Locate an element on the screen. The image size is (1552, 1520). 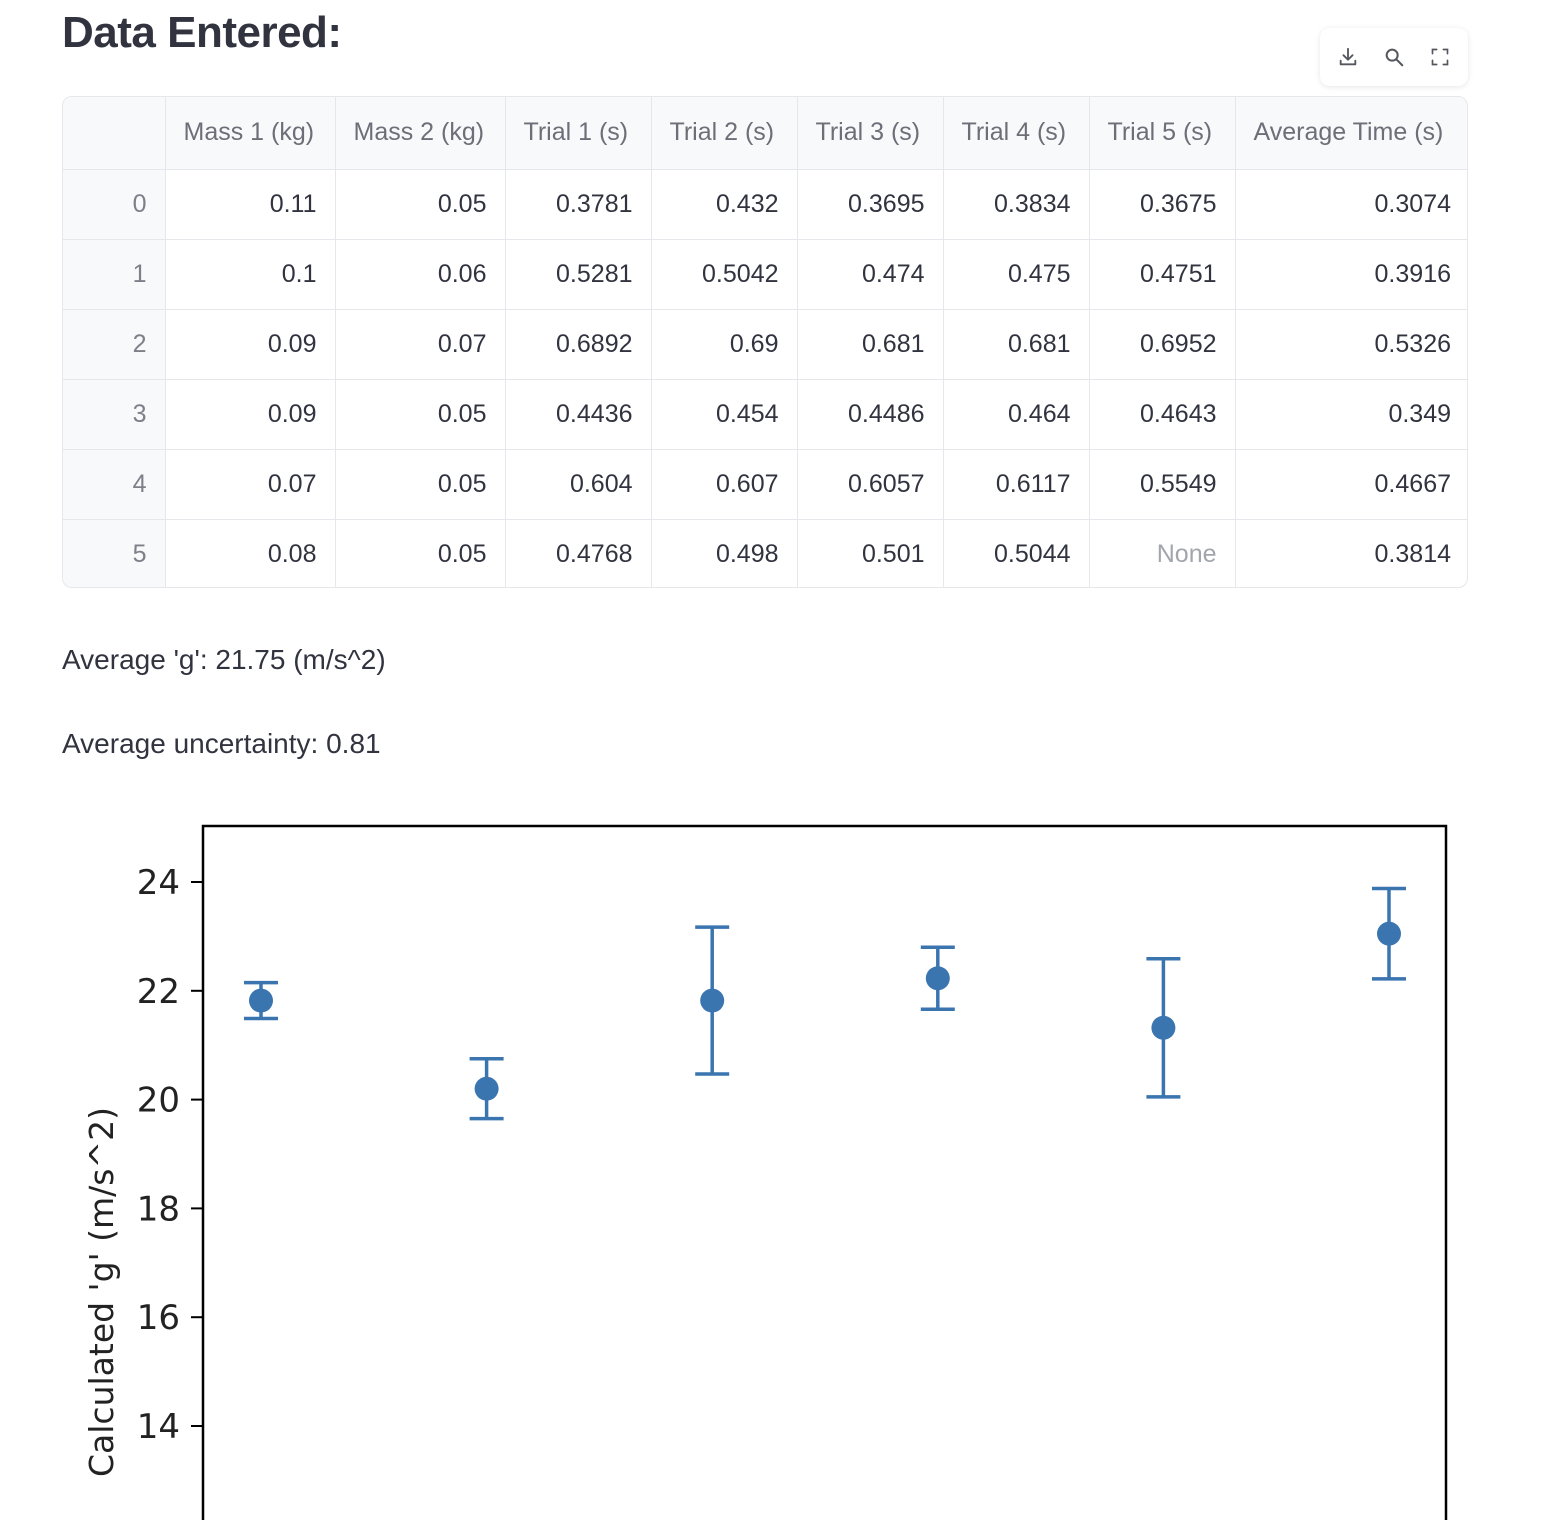
column-header-trial-4: Trial 4 (s) is located at coordinates (1016, 133).